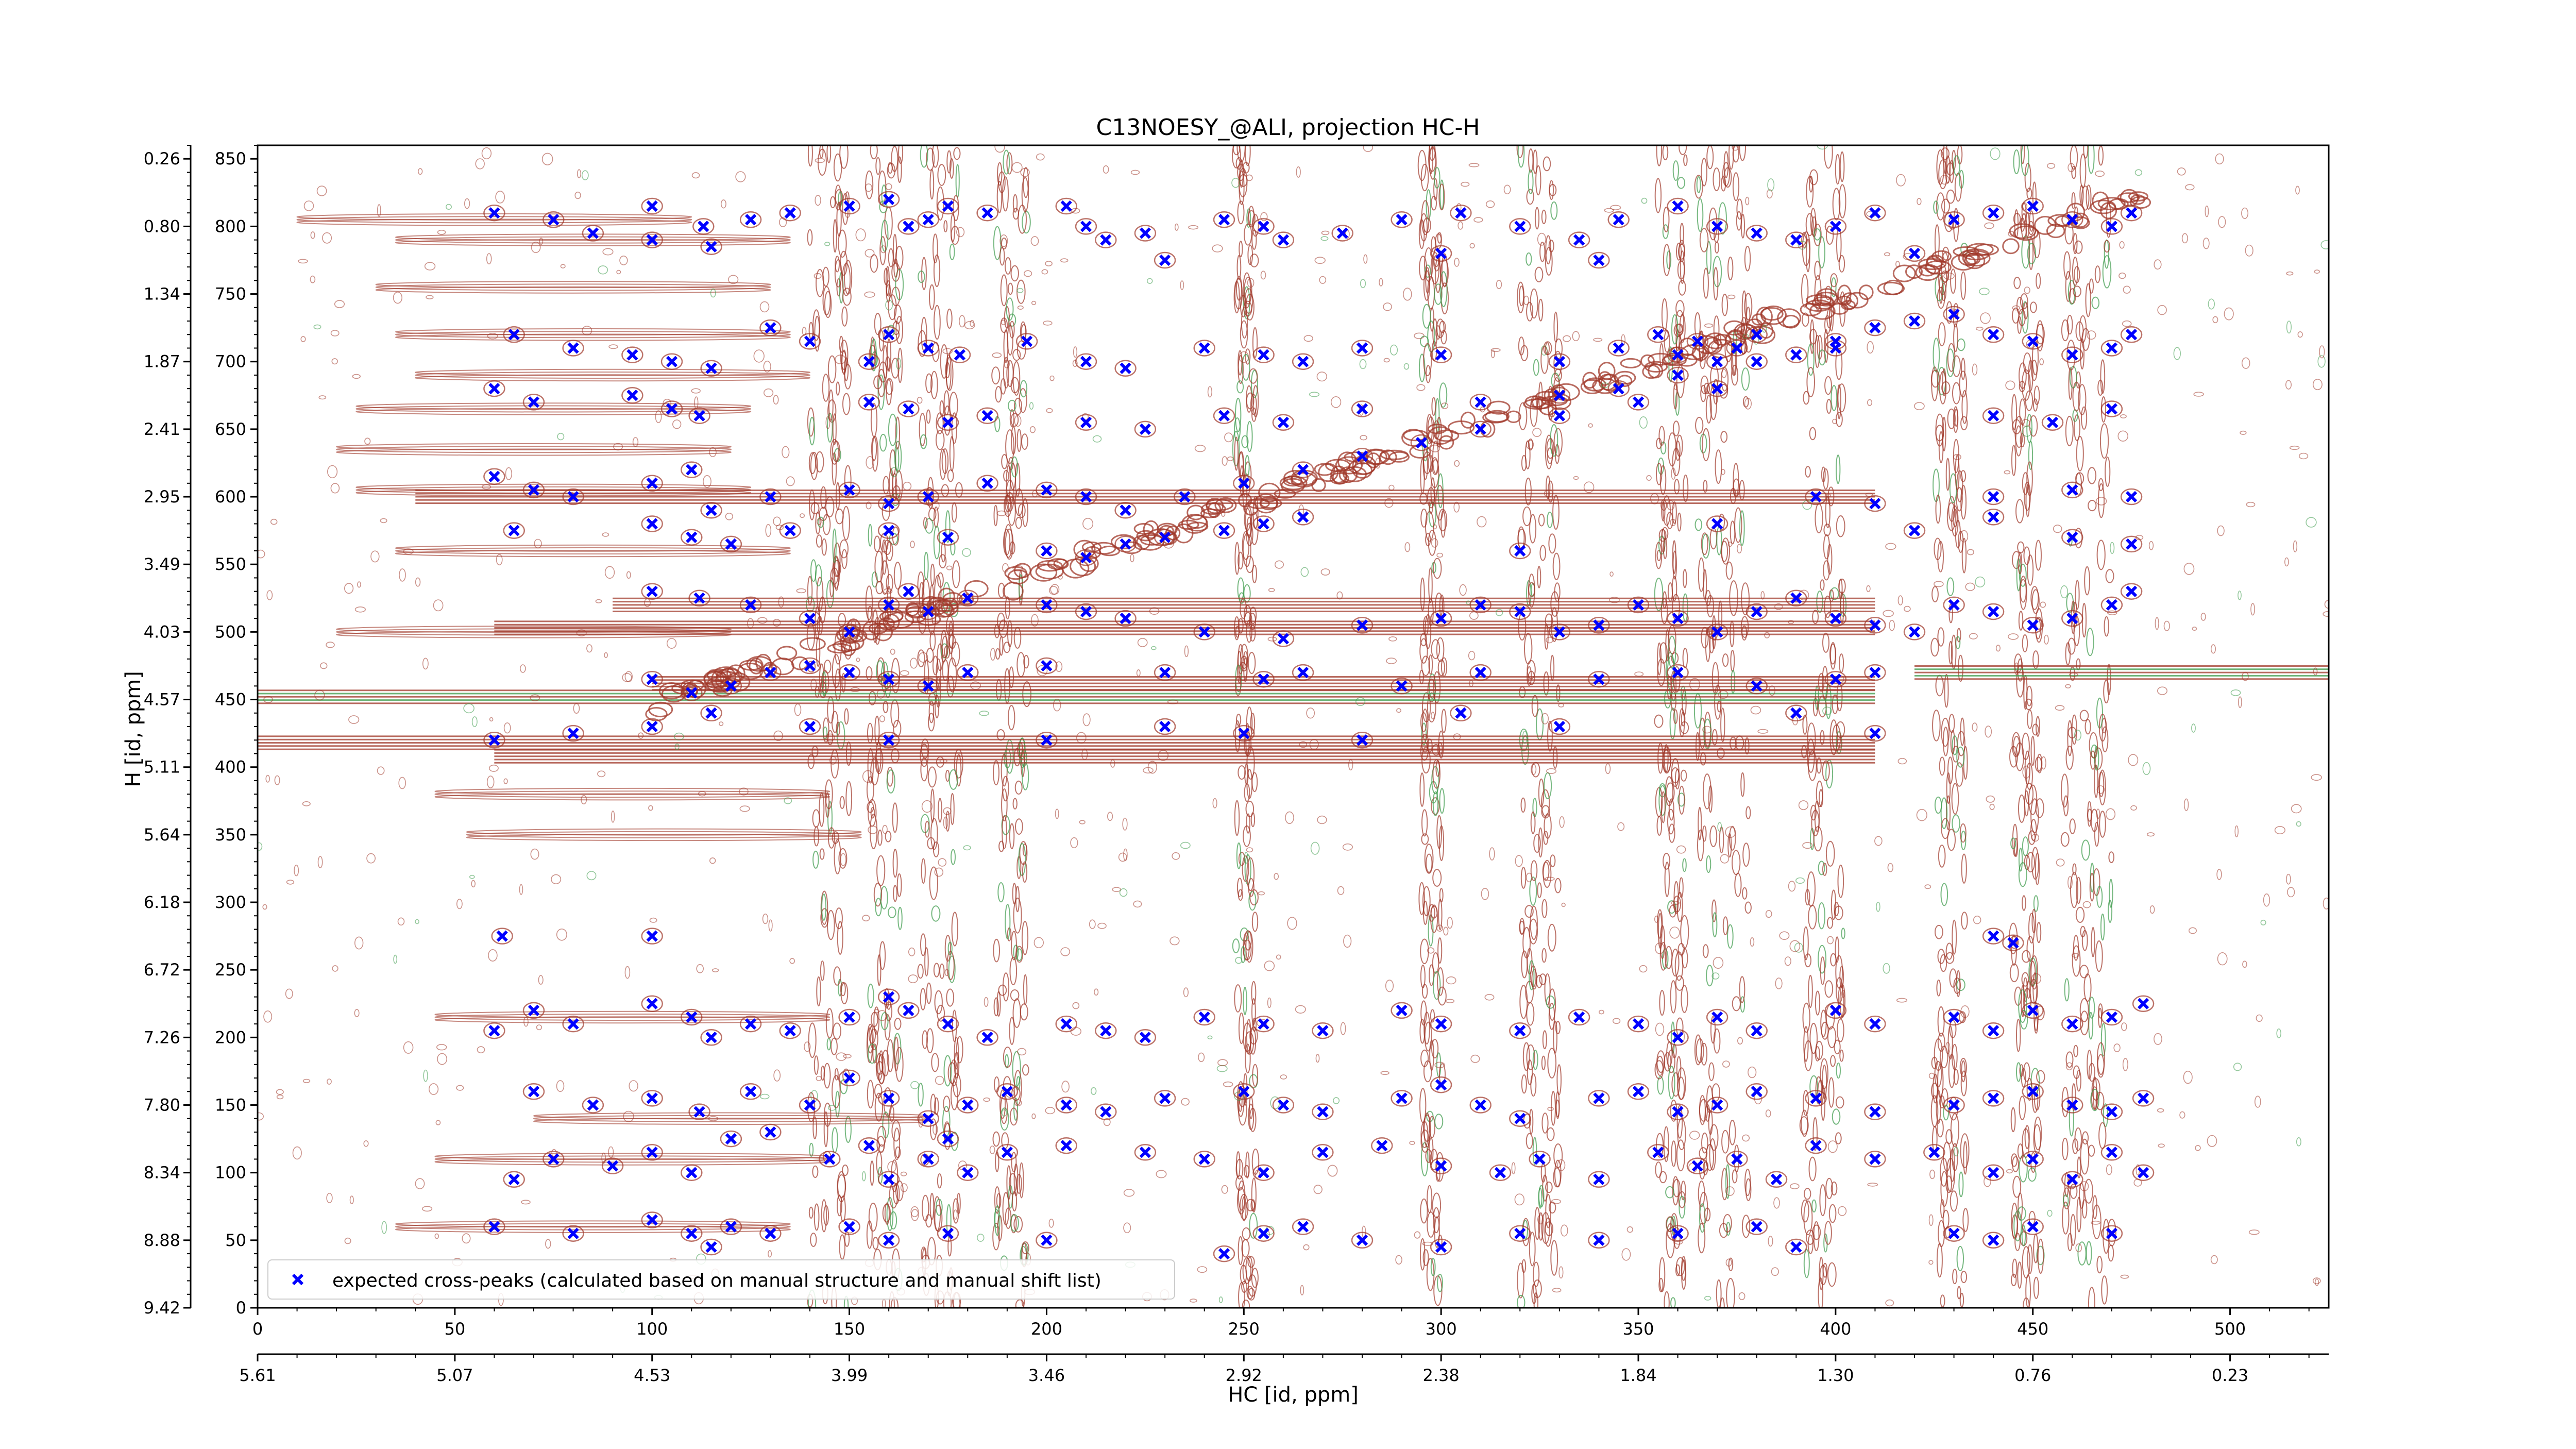 This screenshot has width=2576, height=1449. What do you see at coordinates (454, 1375) in the screenshot?
I see `ppm-tick-label: 5.07` at bounding box center [454, 1375].